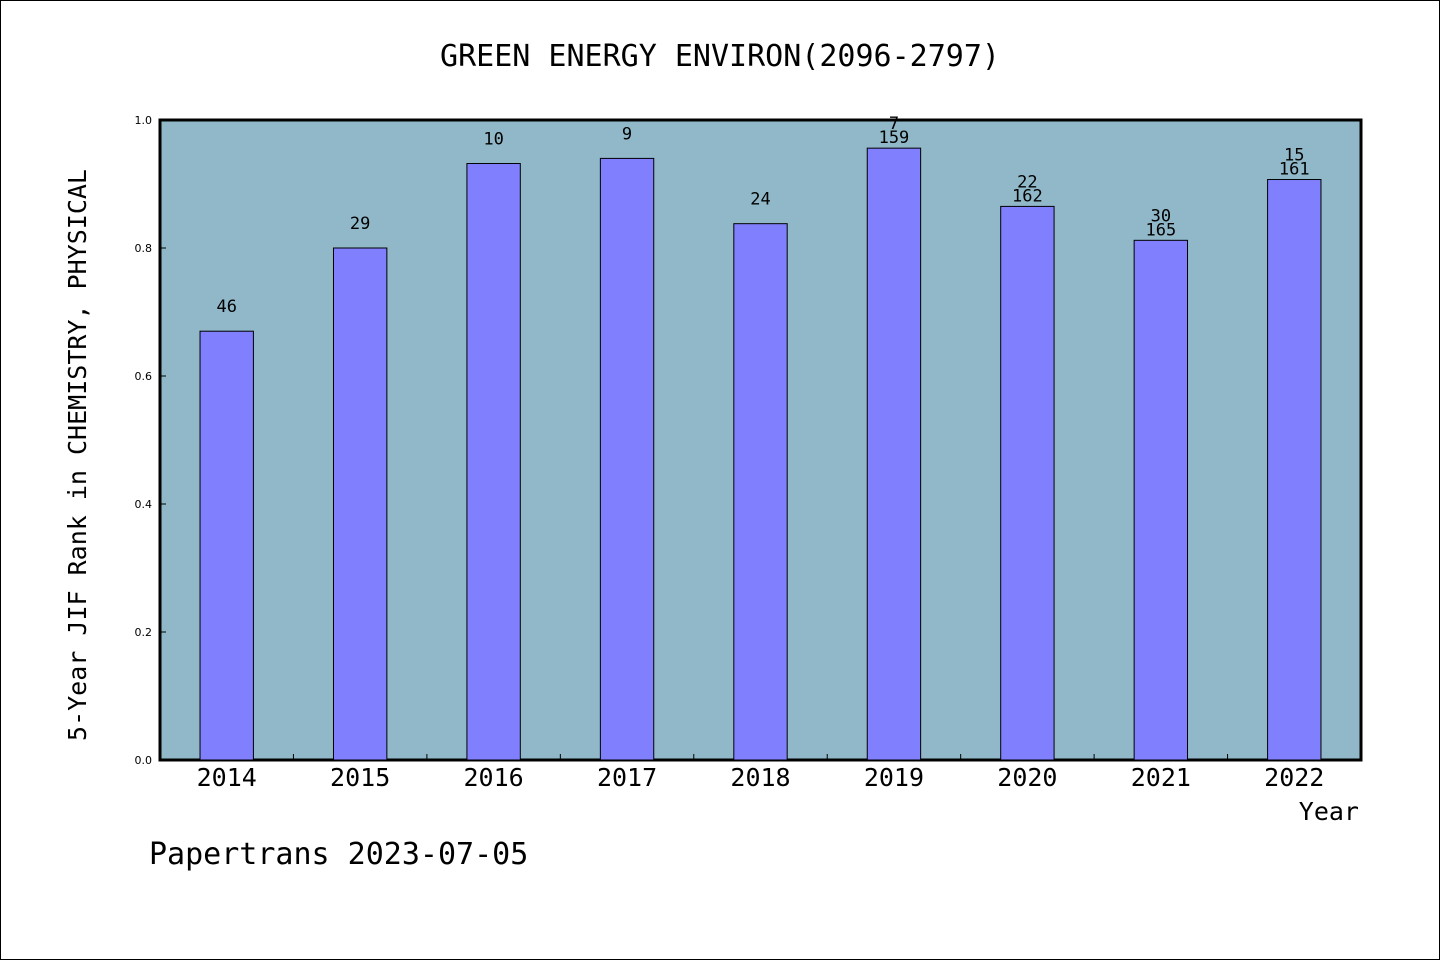 This screenshot has width=1440, height=960. Describe the element at coordinates (360, 777) in the screenshot. I see `x-tick-label: 2015` at that location.